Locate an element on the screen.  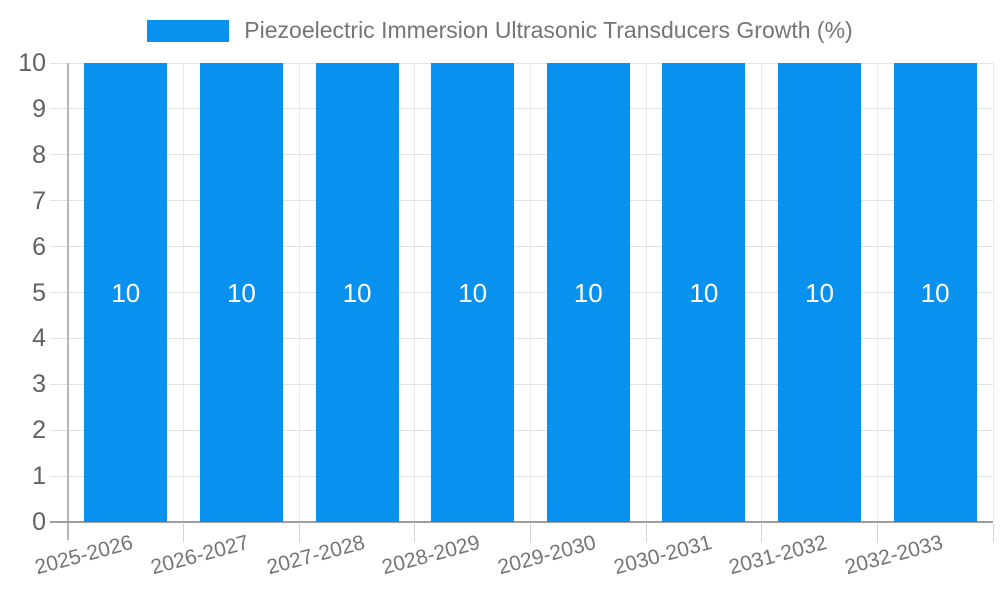
x-axis-tick-label: 2029-2030 is located at coordinates (547, 555).